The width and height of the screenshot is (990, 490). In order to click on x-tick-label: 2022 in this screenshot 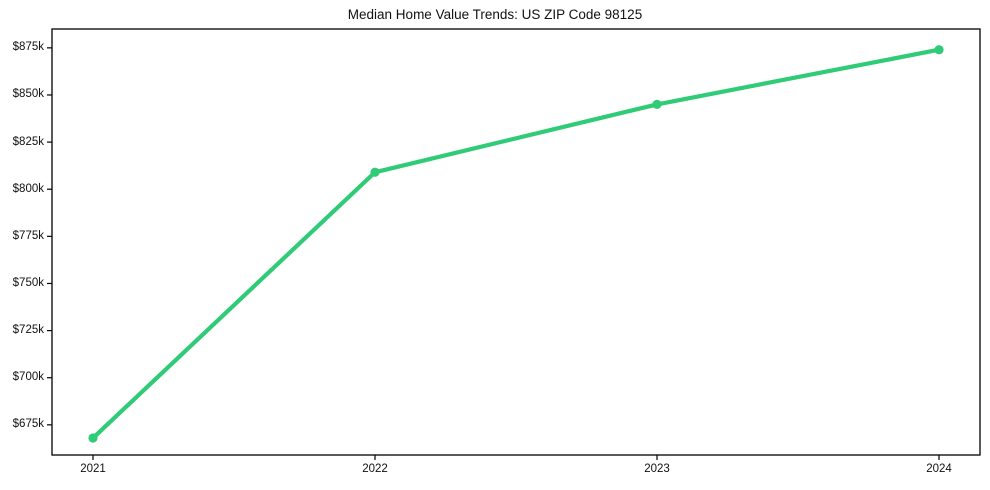, I will do `click(375, 469)`.